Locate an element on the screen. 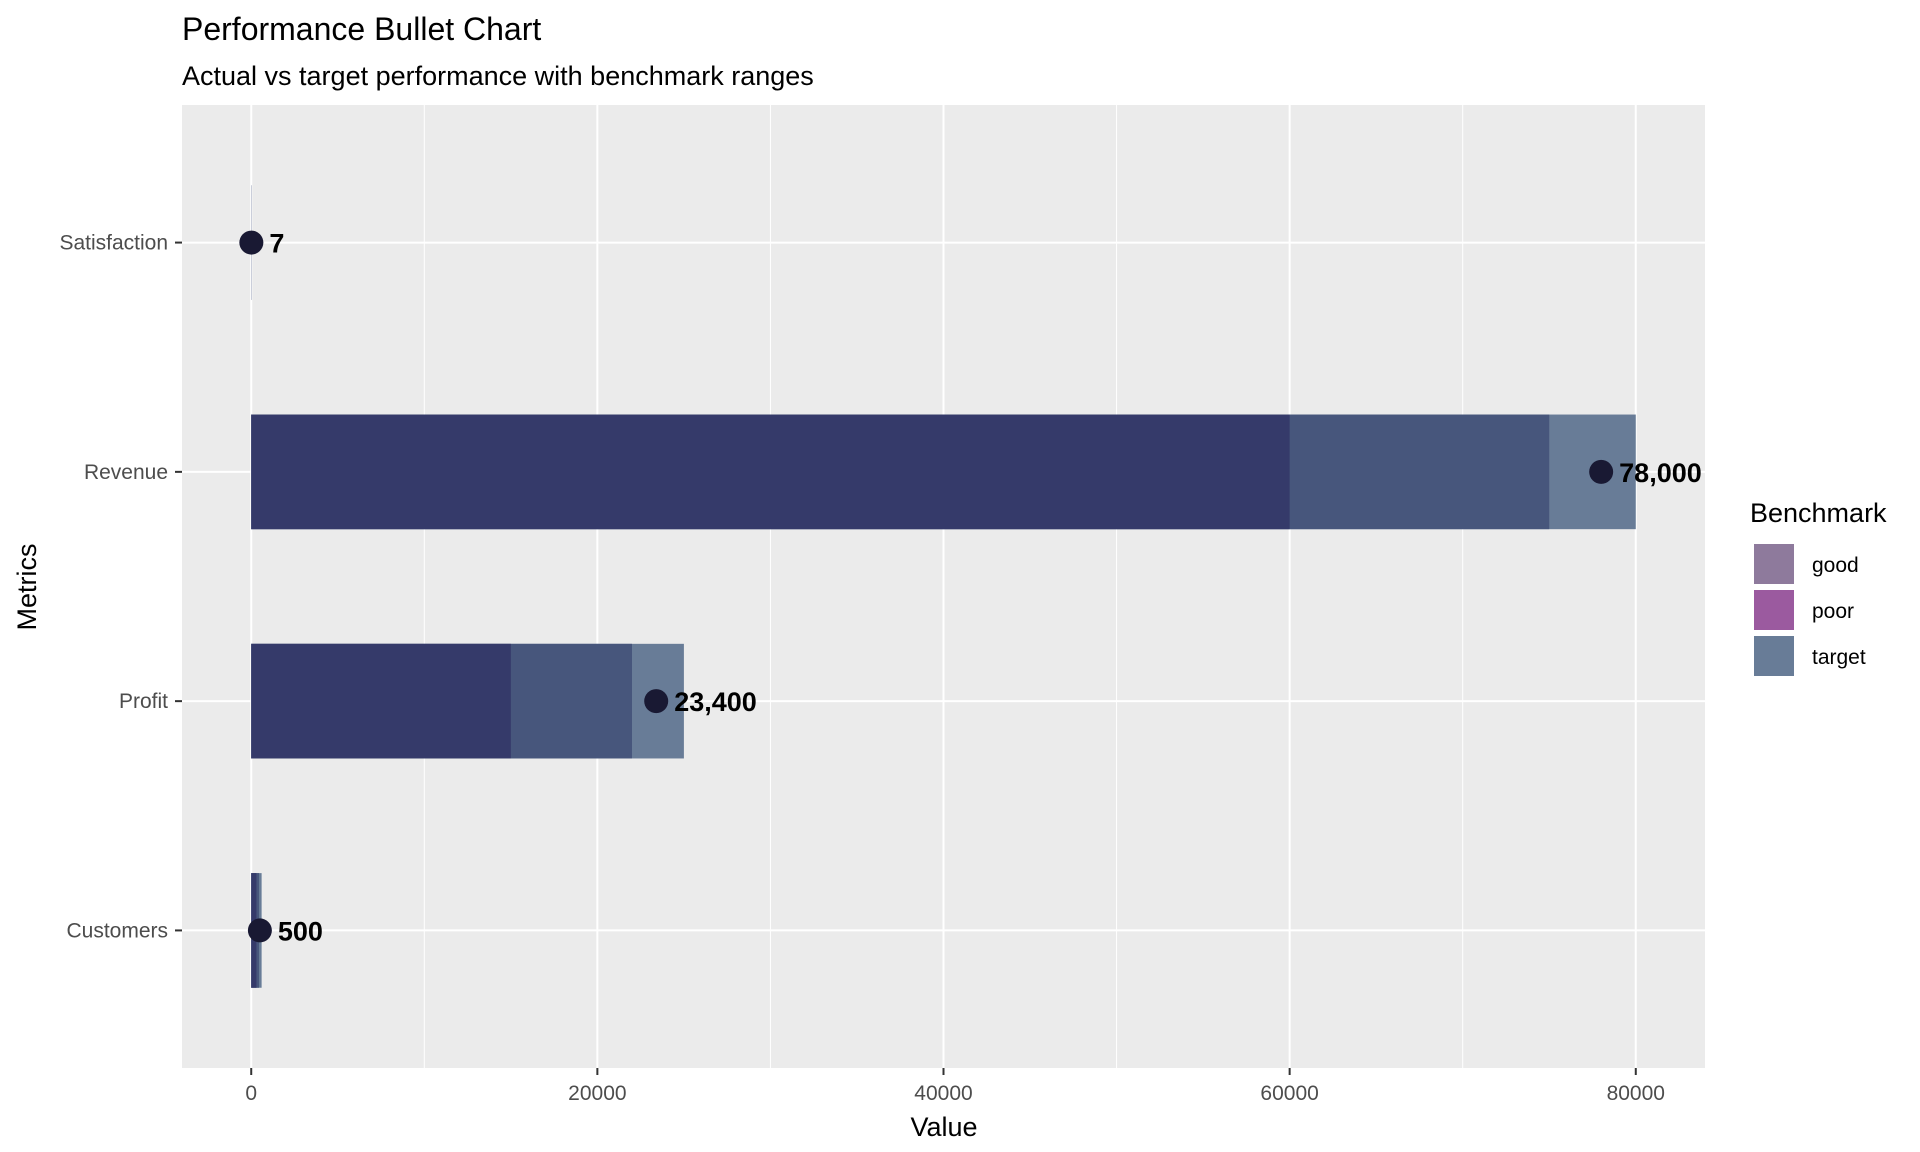 This screenshot has height=1152, width=1920. bar-poor-profit is located at coordinates (381, 701).